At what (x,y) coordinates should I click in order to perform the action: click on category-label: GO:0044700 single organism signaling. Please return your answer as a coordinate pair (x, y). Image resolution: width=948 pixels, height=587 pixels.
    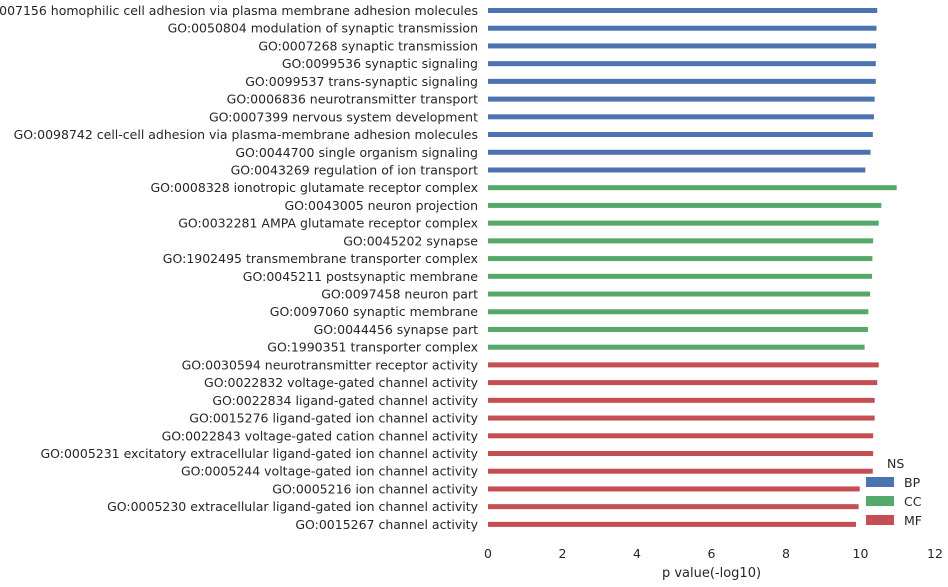
    Looking at the image, I should click on (356, 152).